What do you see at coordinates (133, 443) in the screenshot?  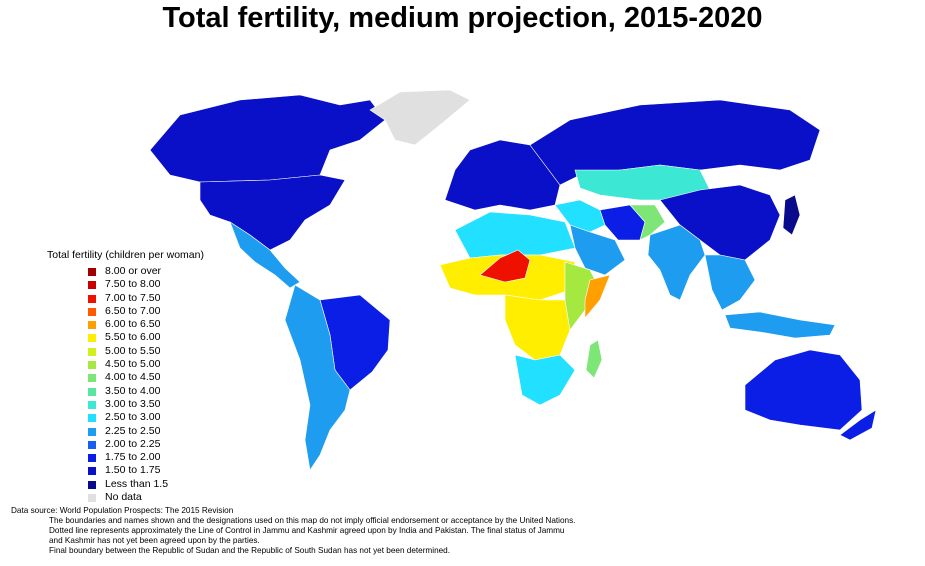 I see `legend-label: 2.00 to 2.25` at bounding box center [133, 443].